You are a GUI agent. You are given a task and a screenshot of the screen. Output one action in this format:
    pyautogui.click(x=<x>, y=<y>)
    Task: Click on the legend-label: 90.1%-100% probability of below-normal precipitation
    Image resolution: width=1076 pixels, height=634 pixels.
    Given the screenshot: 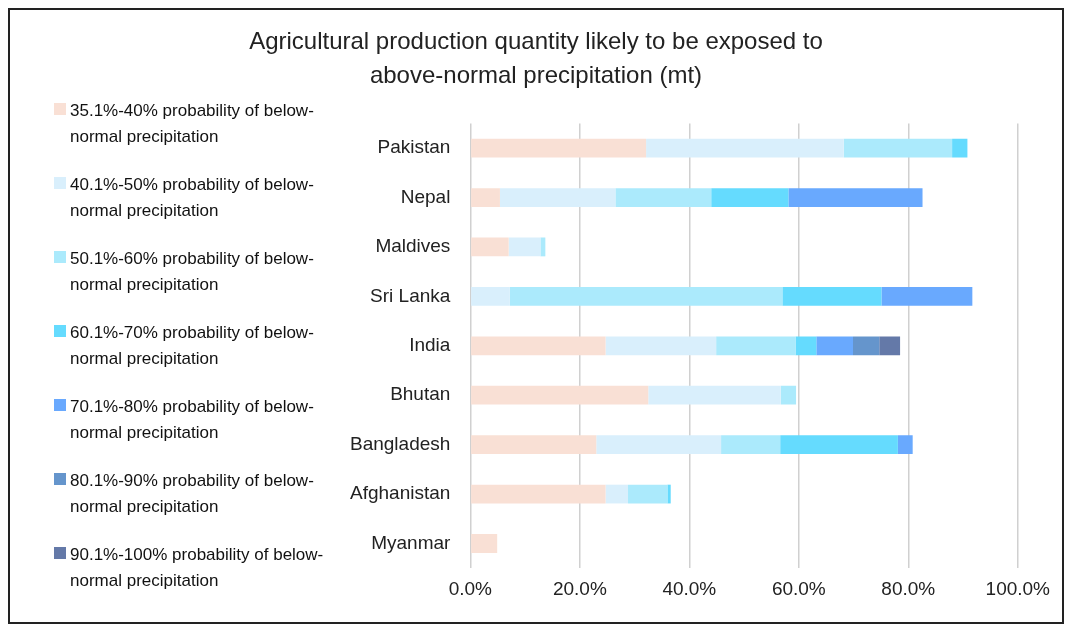 What is the action you would take?
    pyautogui.click(x=197, y=568)
    